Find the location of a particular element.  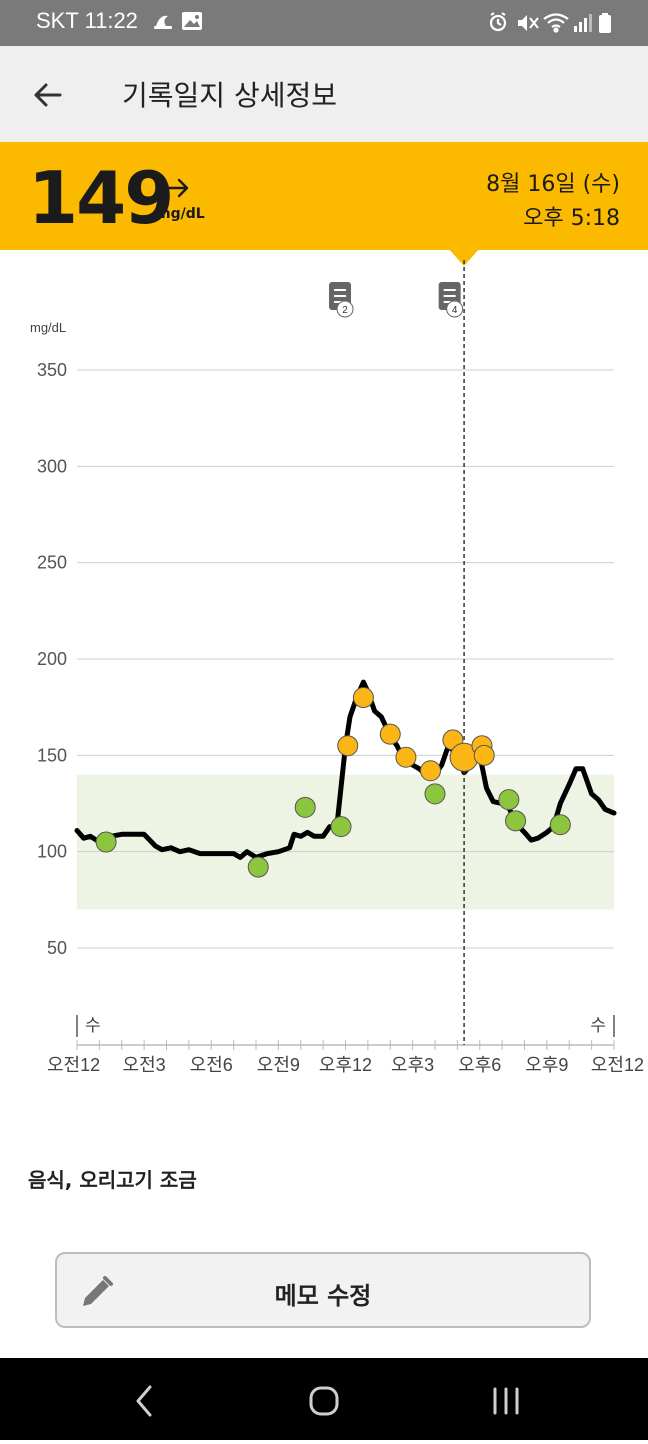

memo-count: 4 is located at coordinates (455, 310).